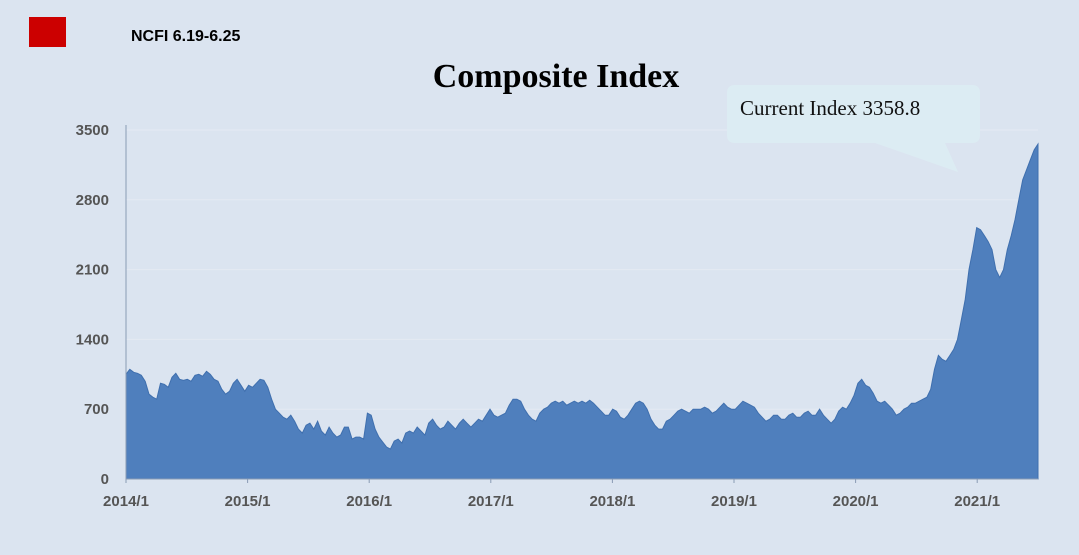 This screenshot has width=1079, height=555. Describe the element at coordinates (92, 200) in the screenshot. I see `y-tick-label: 2800` at that location.